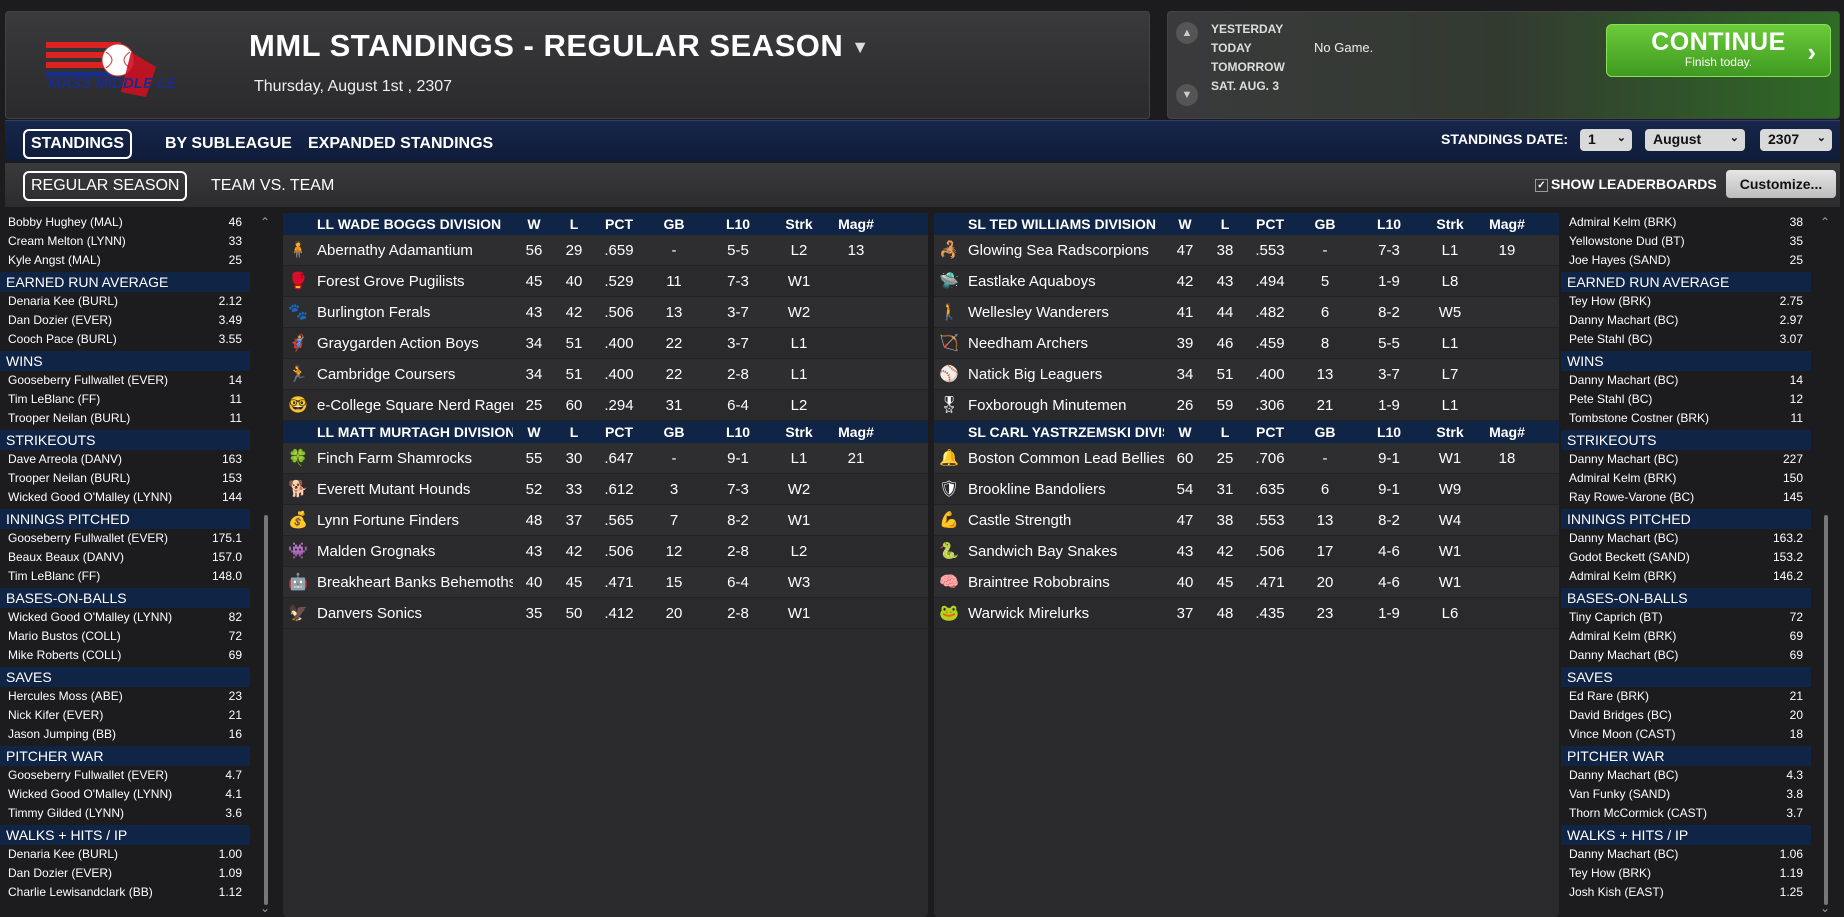 The height and width of the screenshot is (917, 1844). Describe the element at coordinates (1246, 374) in the screenshot. I see `team-row: ⚾ Natick Big Leaguers 34 51 .400 13 3-7 L7` at that location.